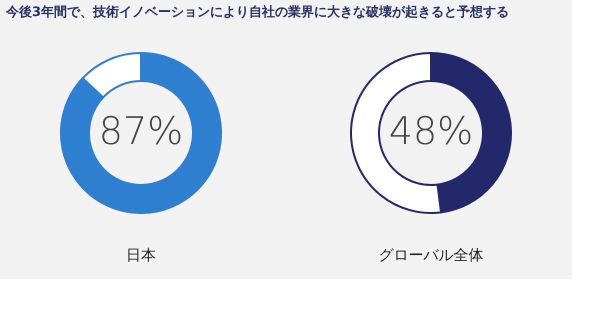  I want to click on text: グローバル全体, so click(431, 255).